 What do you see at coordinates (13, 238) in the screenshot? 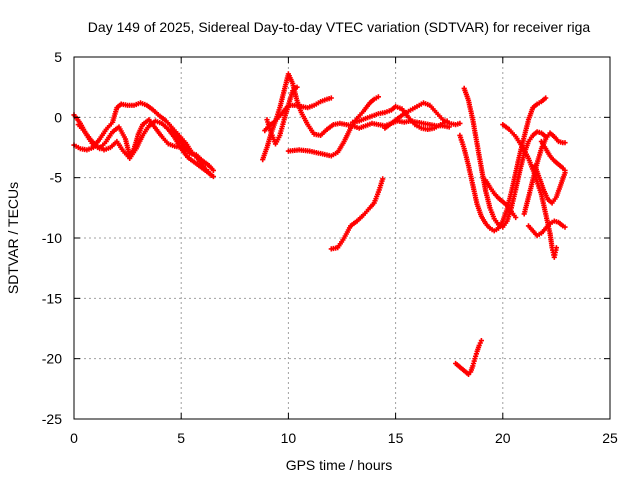
I see `y-axis-label: SDTVAR / TECUs` at bounding box center [13, 238].